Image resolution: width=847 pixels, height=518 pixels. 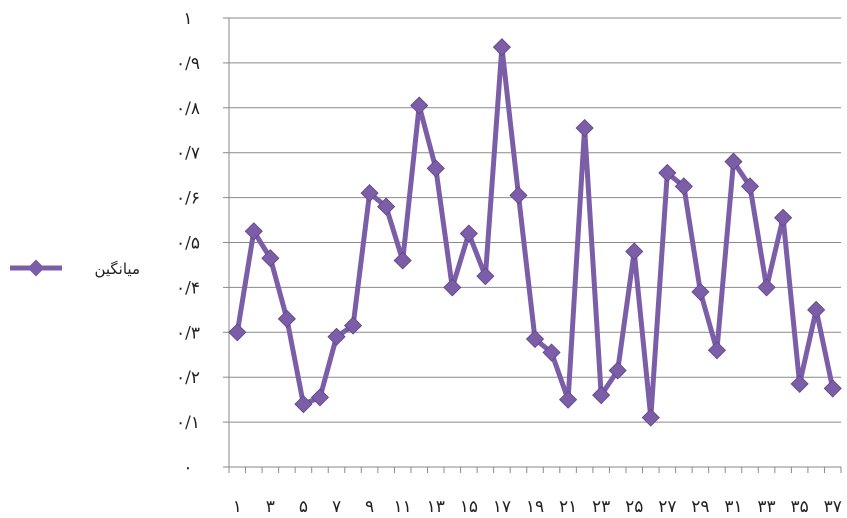 What do you see at coordinates (188, 378) in the screenshot?
I see `y-tick-label: ۰/۲` at bounding box center [188, 378].